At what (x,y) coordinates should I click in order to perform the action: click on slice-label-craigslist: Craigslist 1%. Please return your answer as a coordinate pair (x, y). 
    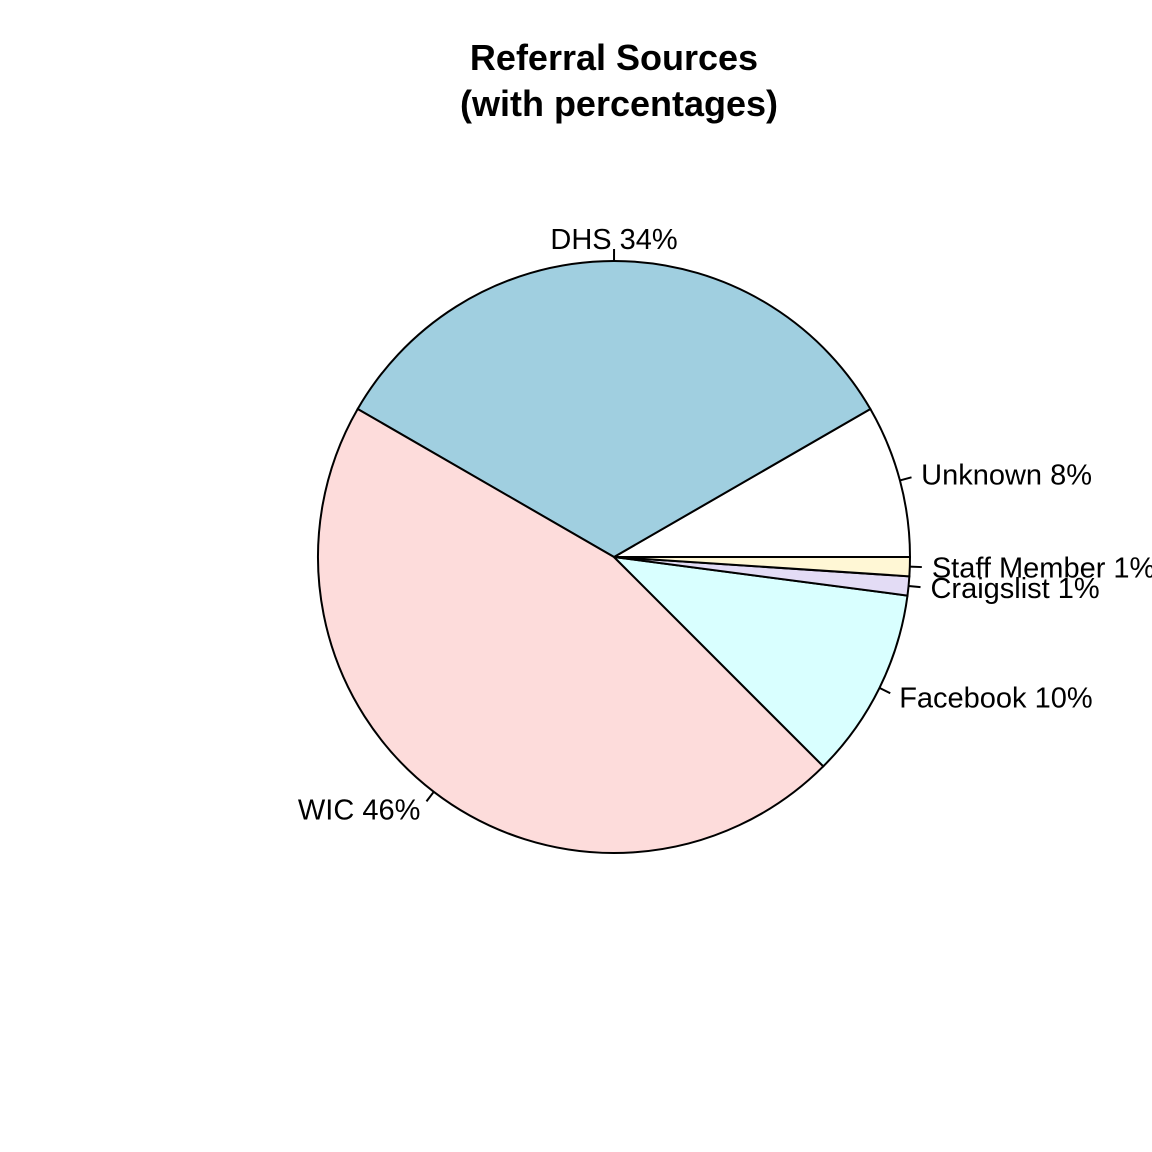
    Looking at the image, I should click on (1014, 589).